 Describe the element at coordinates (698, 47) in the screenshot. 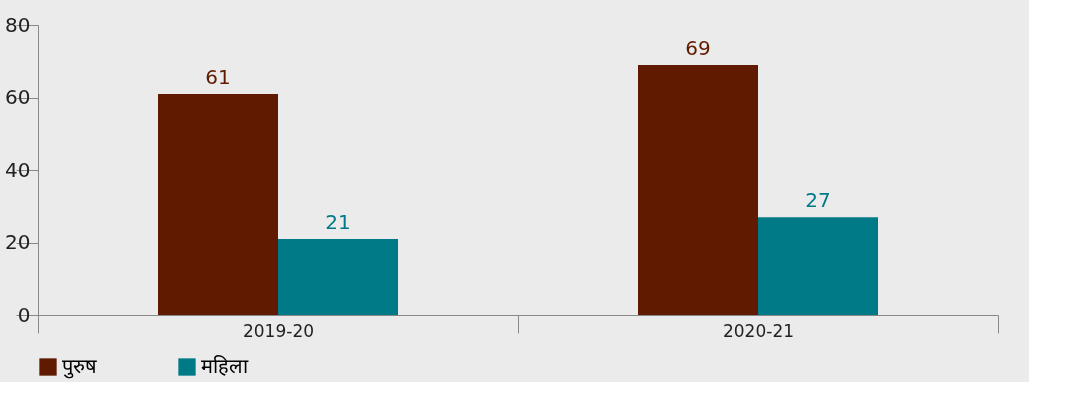

I see `data-label: 69` at that location.